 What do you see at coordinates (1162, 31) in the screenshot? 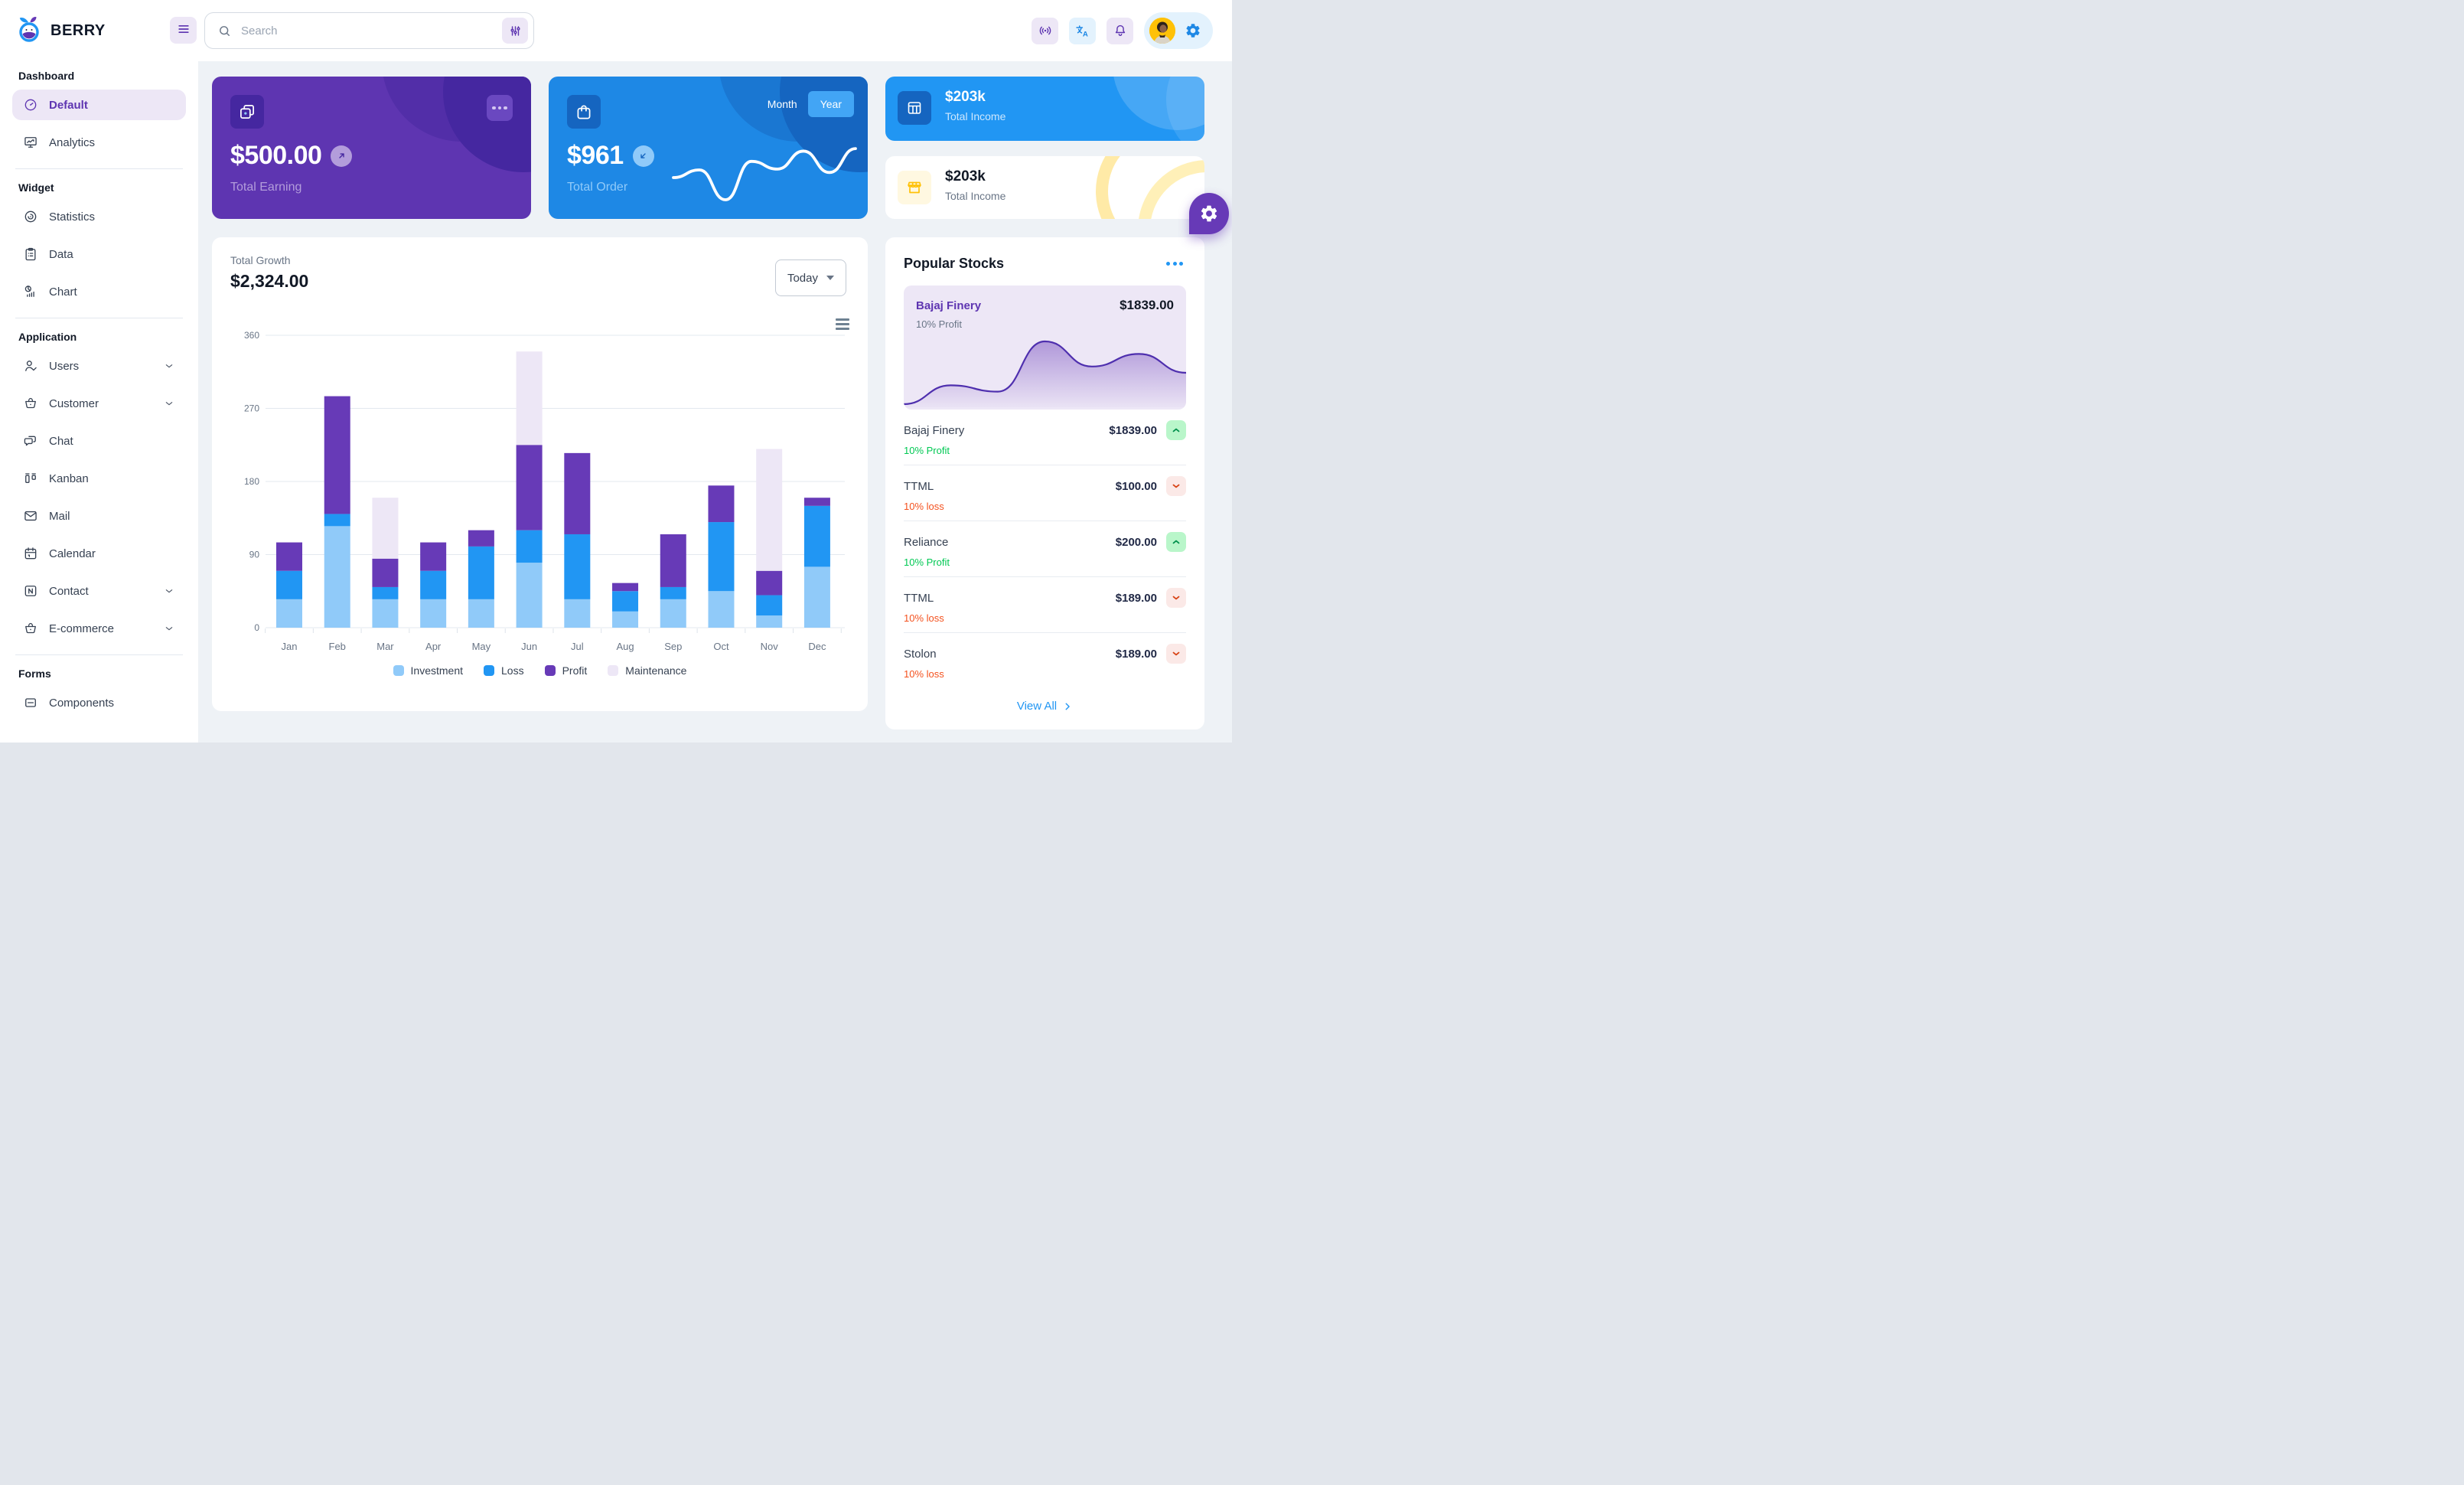
I see `avatar` at bounding box center [1162, 31].